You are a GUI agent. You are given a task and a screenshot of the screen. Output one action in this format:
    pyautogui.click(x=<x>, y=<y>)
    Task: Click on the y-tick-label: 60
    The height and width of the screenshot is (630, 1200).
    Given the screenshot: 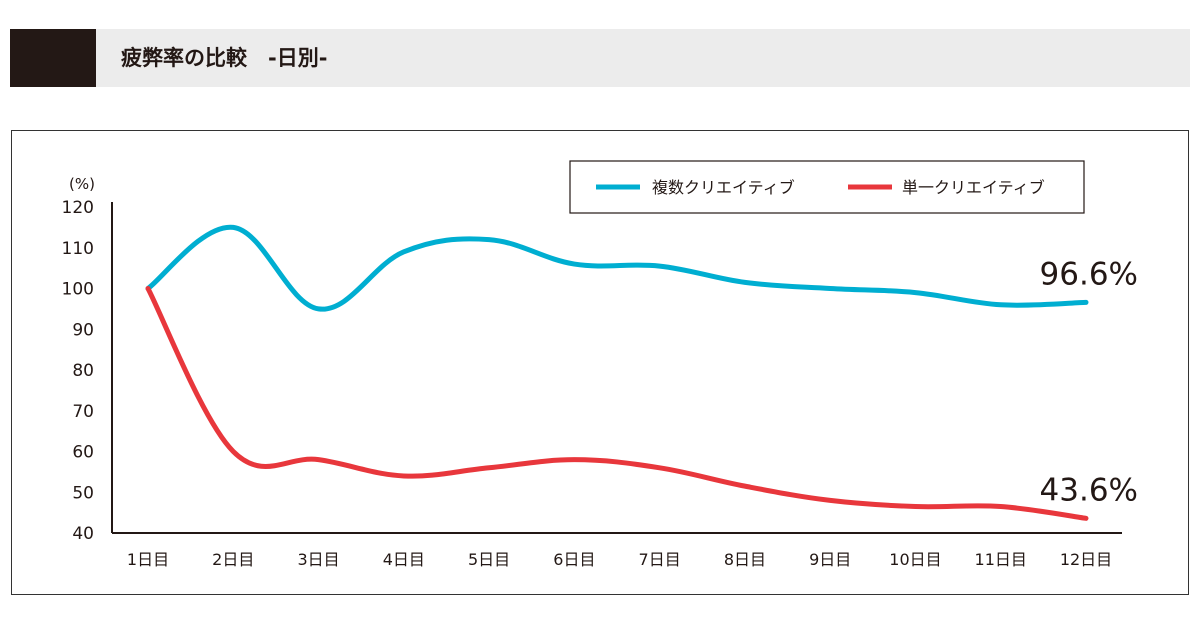 What is the action you would take?
    pyautogui.click(x=83, y=453)
    